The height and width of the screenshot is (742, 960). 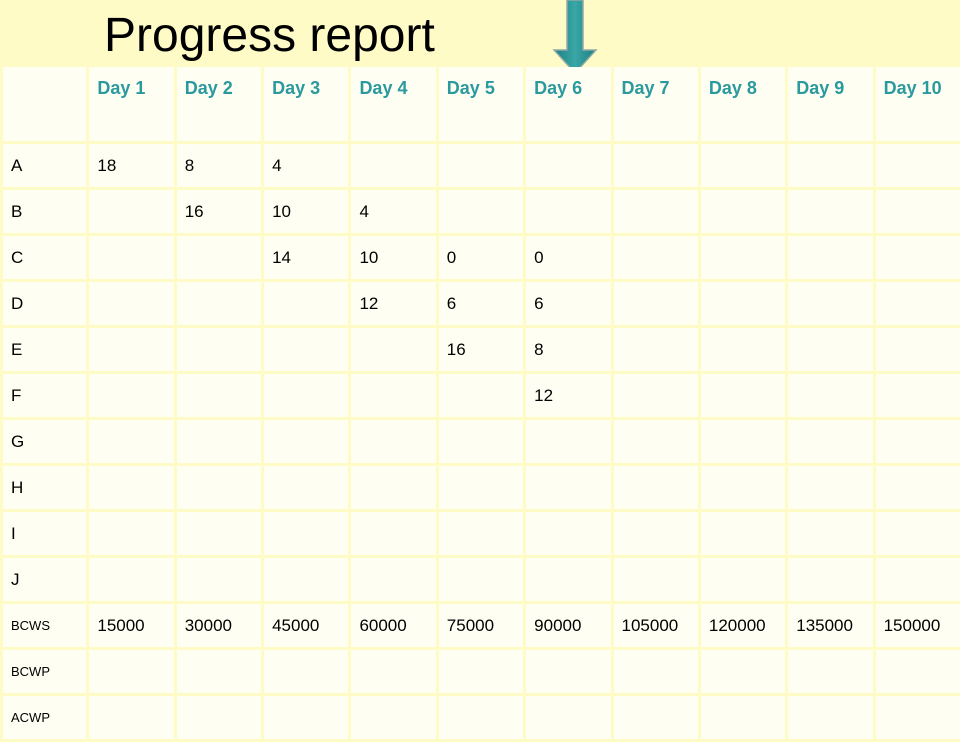 I want to click on row-label: ACWP, so click(x=45, y=717).